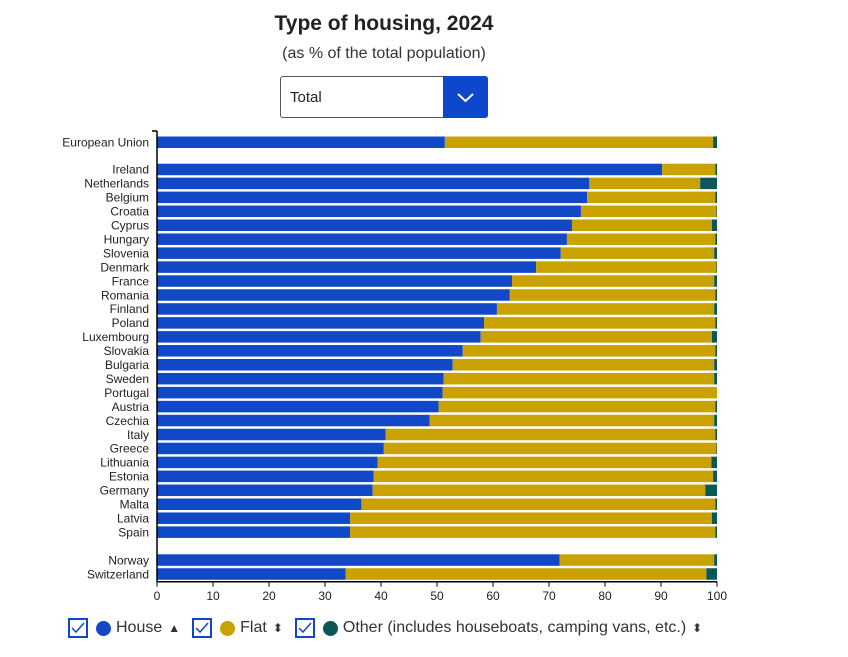  What do you see at coordinates (174, 628) in the screenshot?
I see `sort-asc-icon: ▲` at bounding box center [174, 628].